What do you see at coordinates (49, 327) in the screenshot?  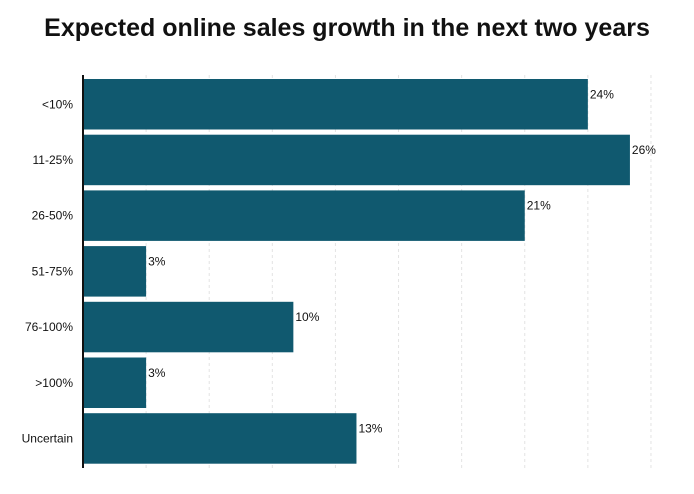 I see `category-label: 76-100%` at bounding box center [49, 327].